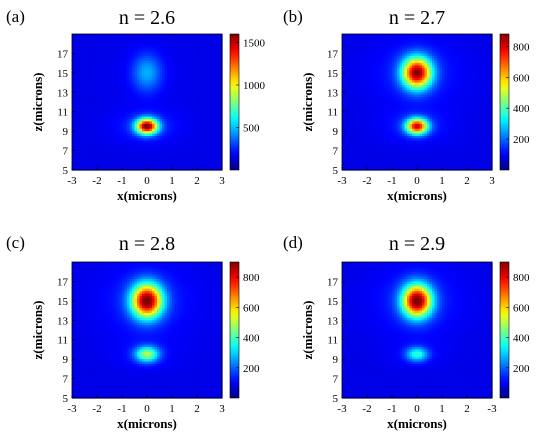 This screenshot has height=440, width=550. Describe the element at coordinates (293, 16) in the screenshot. I see `panel-label: (b)` at that location.